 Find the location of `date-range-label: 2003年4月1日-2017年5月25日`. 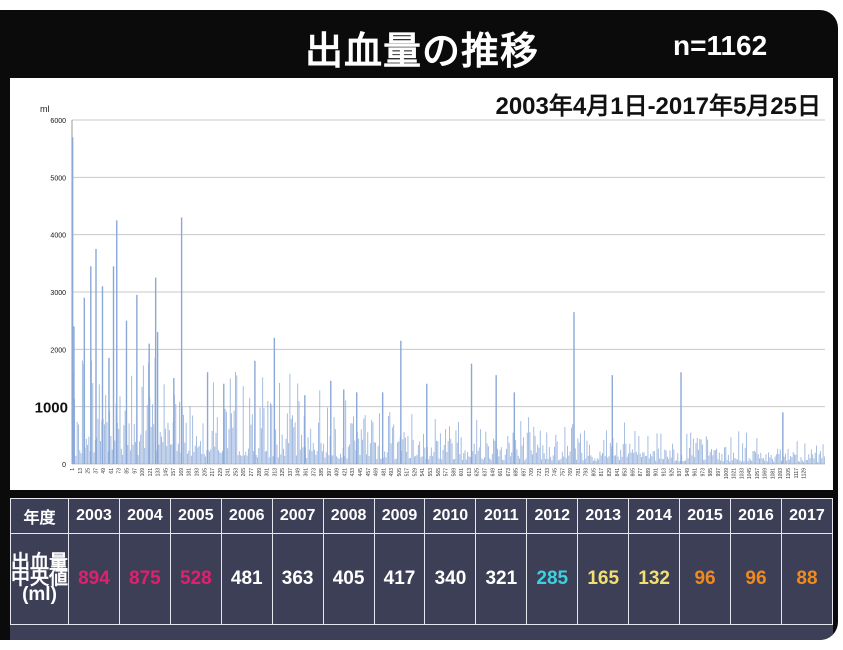

date-range-label: 2003年4月1日-2017年5月25日 is located at coordinates (658, 106).